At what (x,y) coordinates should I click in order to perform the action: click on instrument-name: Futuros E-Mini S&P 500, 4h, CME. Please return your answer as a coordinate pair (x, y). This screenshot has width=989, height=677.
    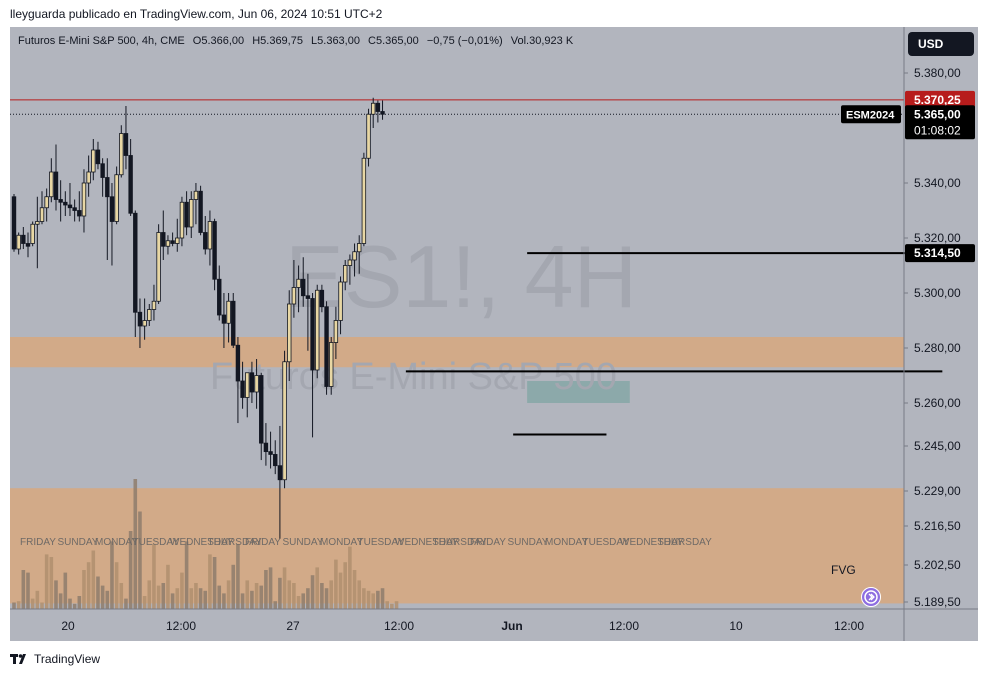
    Looking at the image, I should click on (101, 41).